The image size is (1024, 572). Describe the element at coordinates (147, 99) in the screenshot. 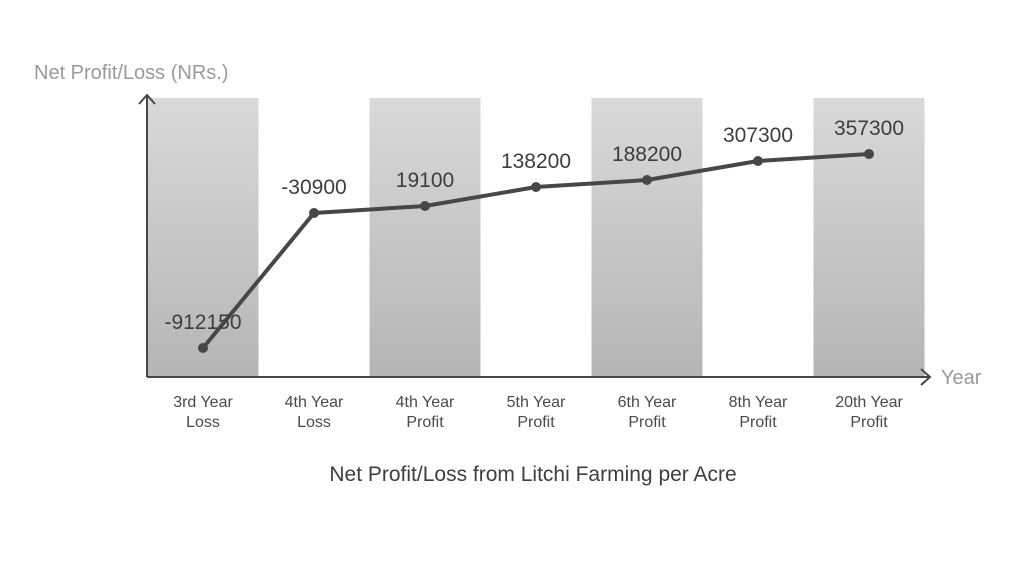

I see `y-axis-arrow-icon` at that location.